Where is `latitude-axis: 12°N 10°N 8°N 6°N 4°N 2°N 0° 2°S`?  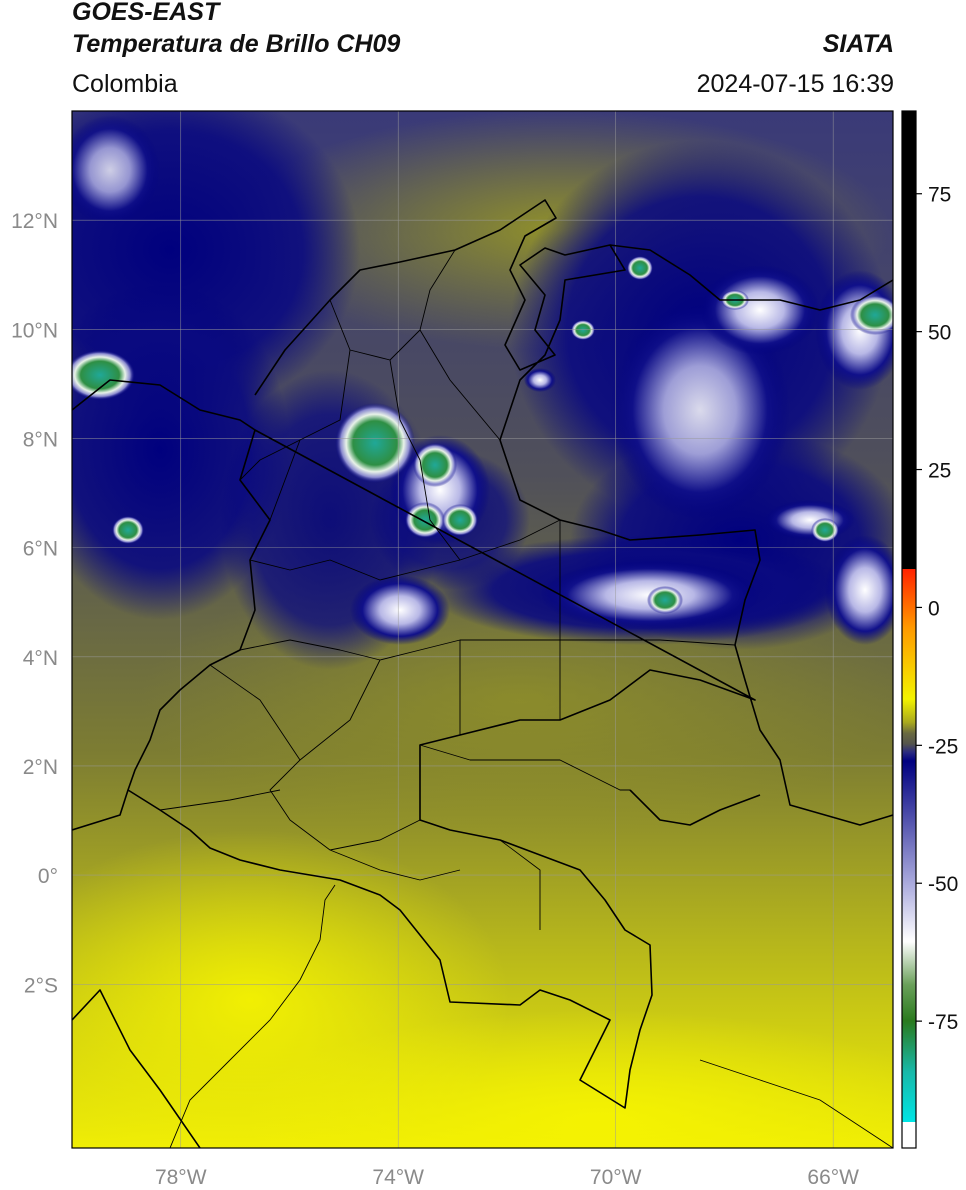
latitude-axis: 12°N 10°N 8°N 6°N 4°N 2°N 0° 2°S is located at coordinates (34, 603).